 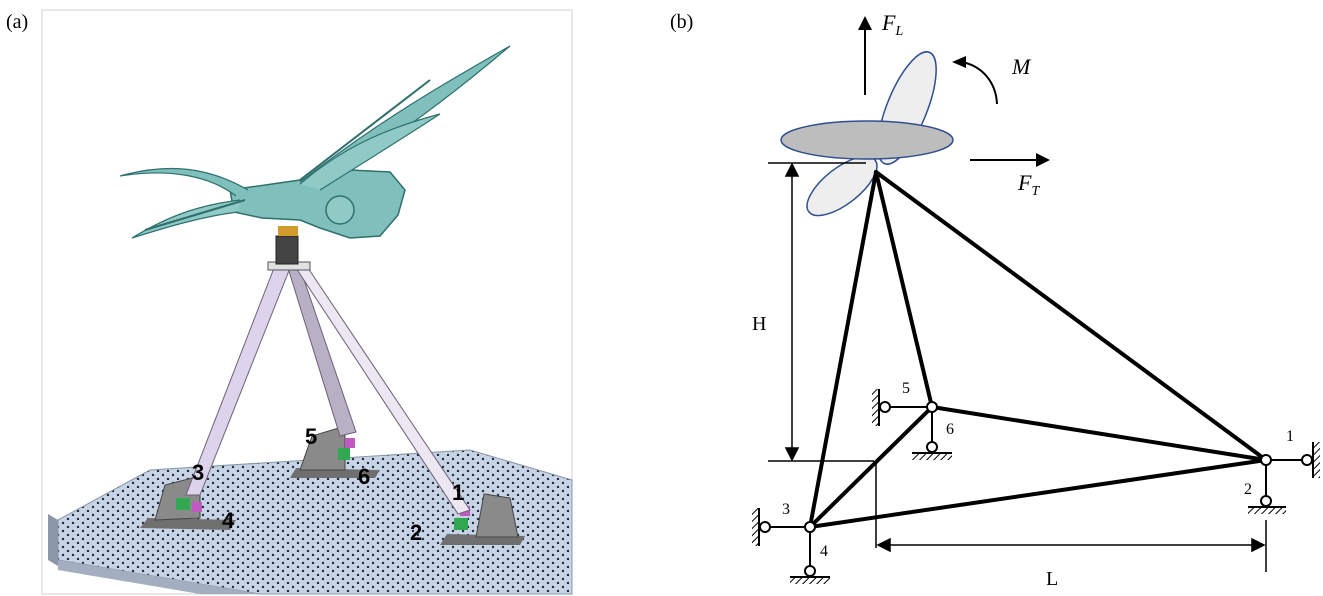 What do you see at coordinates (979, 83) in the screenshot?
I see `moment-arrow` at bounding box center [979, 83].